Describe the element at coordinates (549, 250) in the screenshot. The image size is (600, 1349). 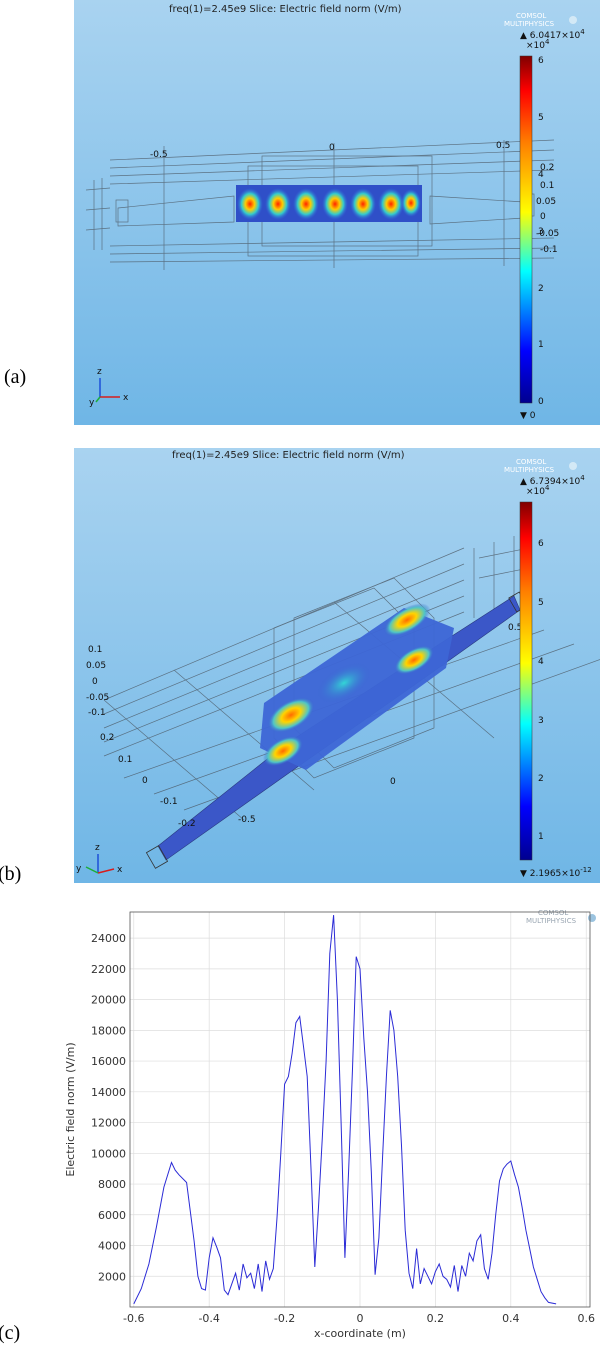
I see `axis-label: -0.1` at that location.